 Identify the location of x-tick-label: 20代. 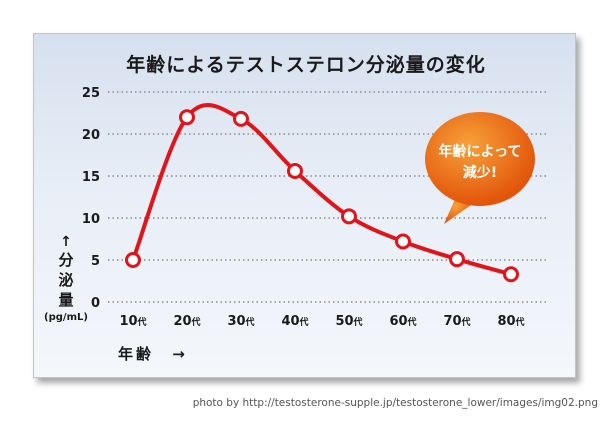
(186, 321).